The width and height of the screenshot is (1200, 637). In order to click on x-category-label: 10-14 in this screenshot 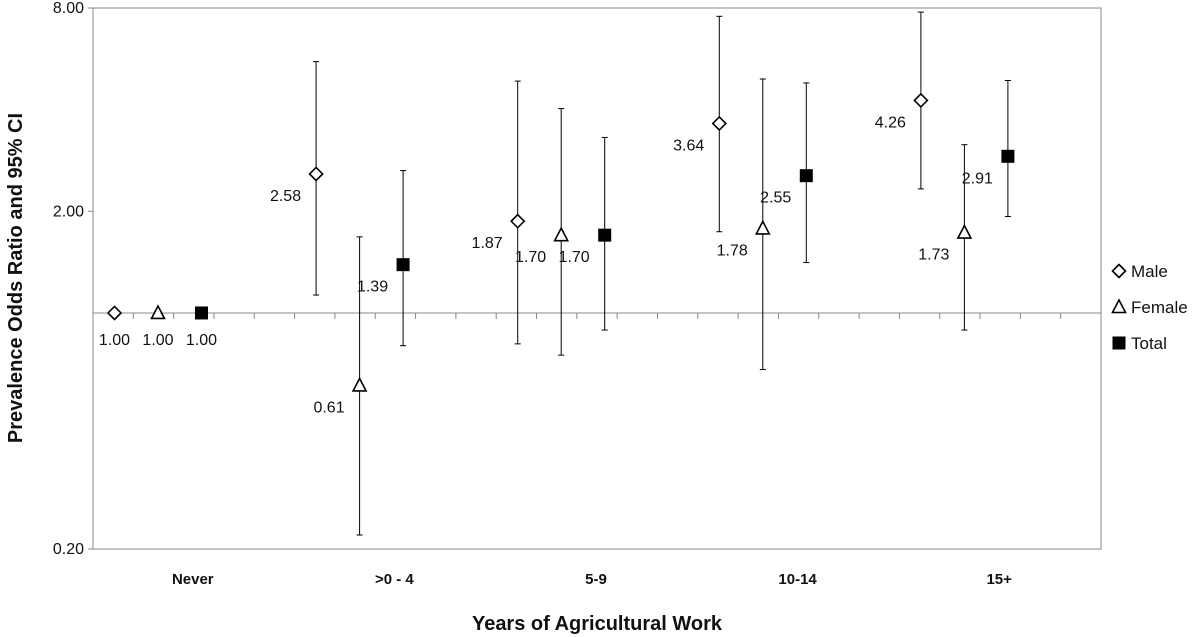, I will do `click(797, 579)`.